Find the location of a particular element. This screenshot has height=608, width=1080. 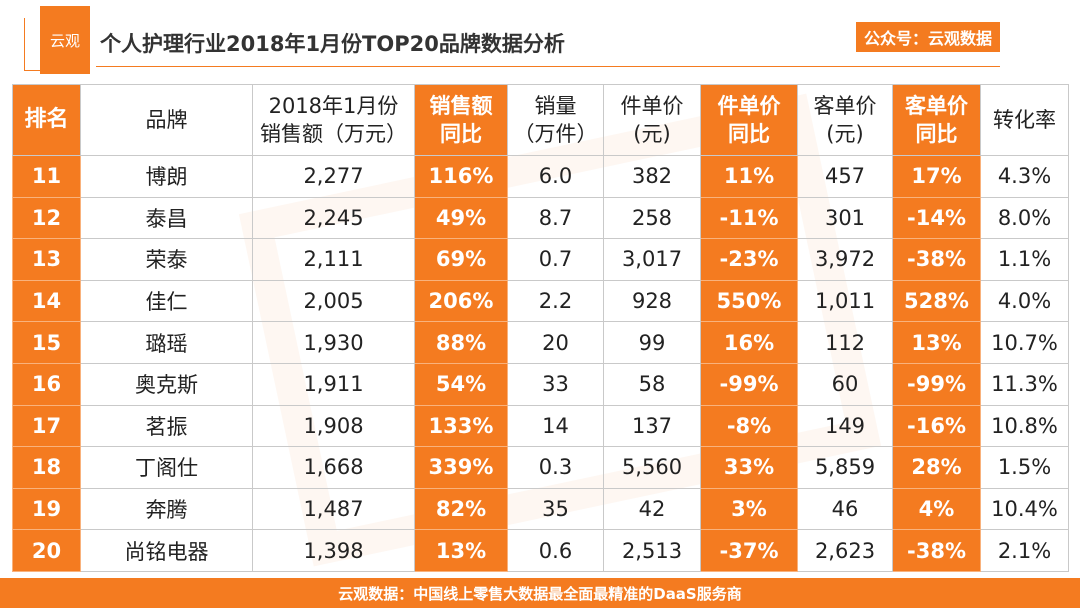

cell-sales-yoy: 82% is located at coordinates (461, 509).